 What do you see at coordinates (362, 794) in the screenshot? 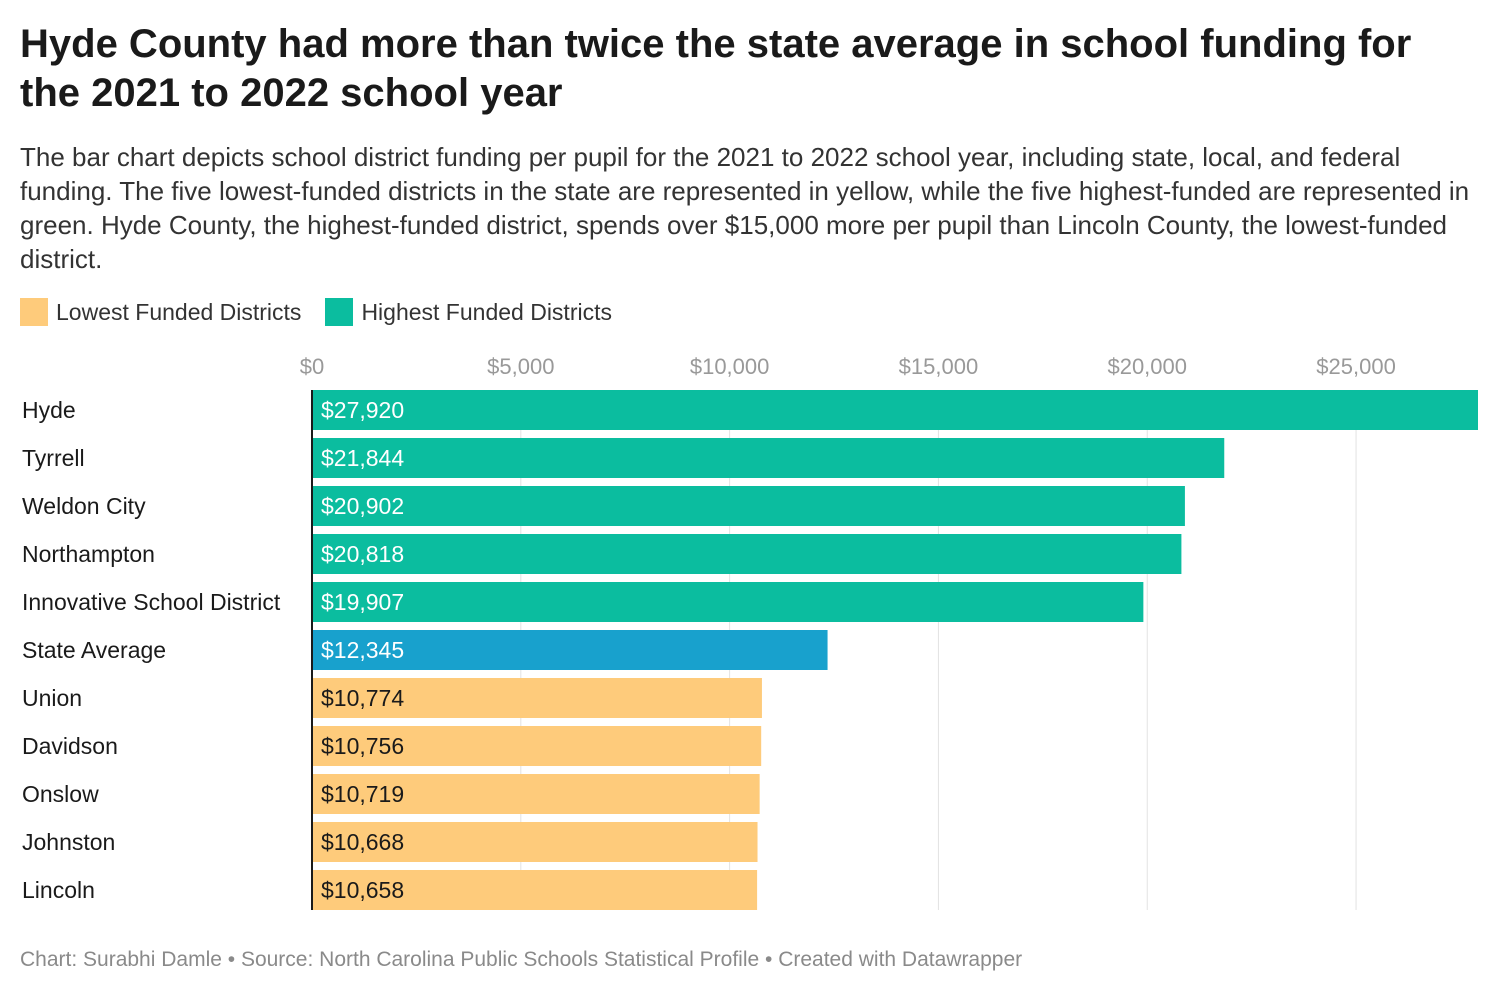
I see `value-label: $10,719` at bounding box center [362, 794].